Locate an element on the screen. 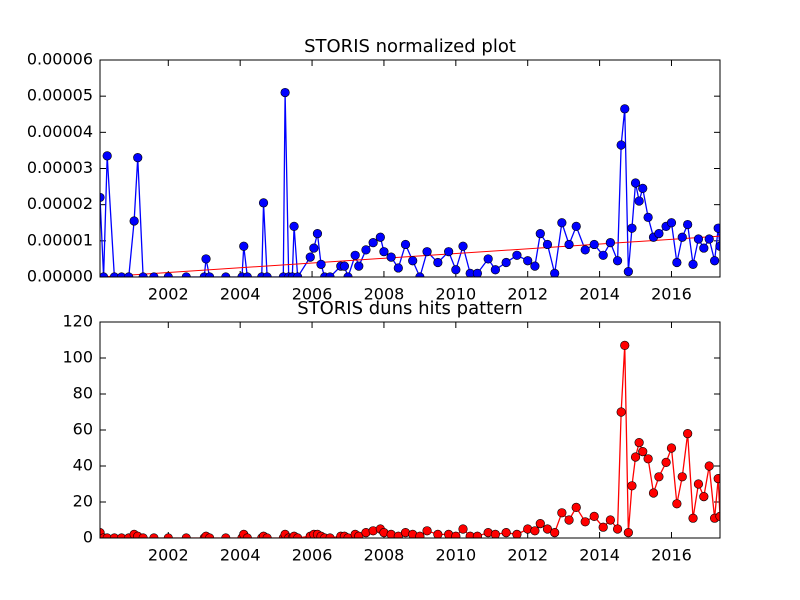 The width and height of the screenshot is (800, 600). y-tick-label: 0.00004 is located at coordinates (60, 131).